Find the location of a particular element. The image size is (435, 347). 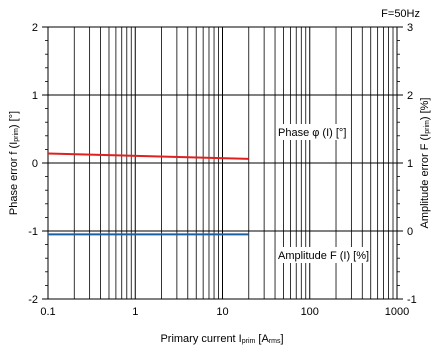

y-right-tick-label: 1 is located at coordinates (410, 164).